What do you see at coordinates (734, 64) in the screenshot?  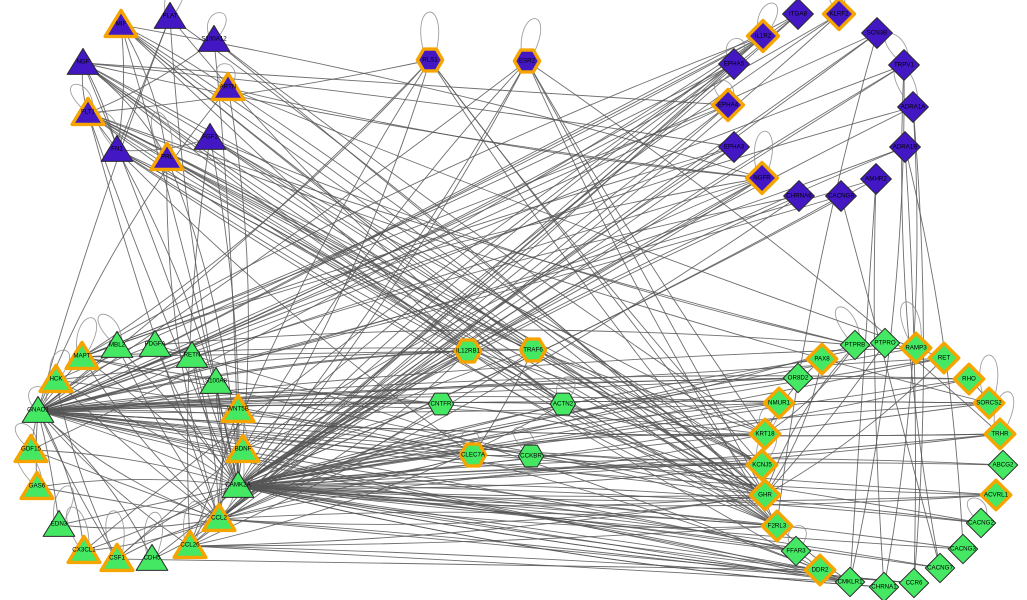 I see `graph-node-epha5: EPHA5` at bounding box center [734, 64].